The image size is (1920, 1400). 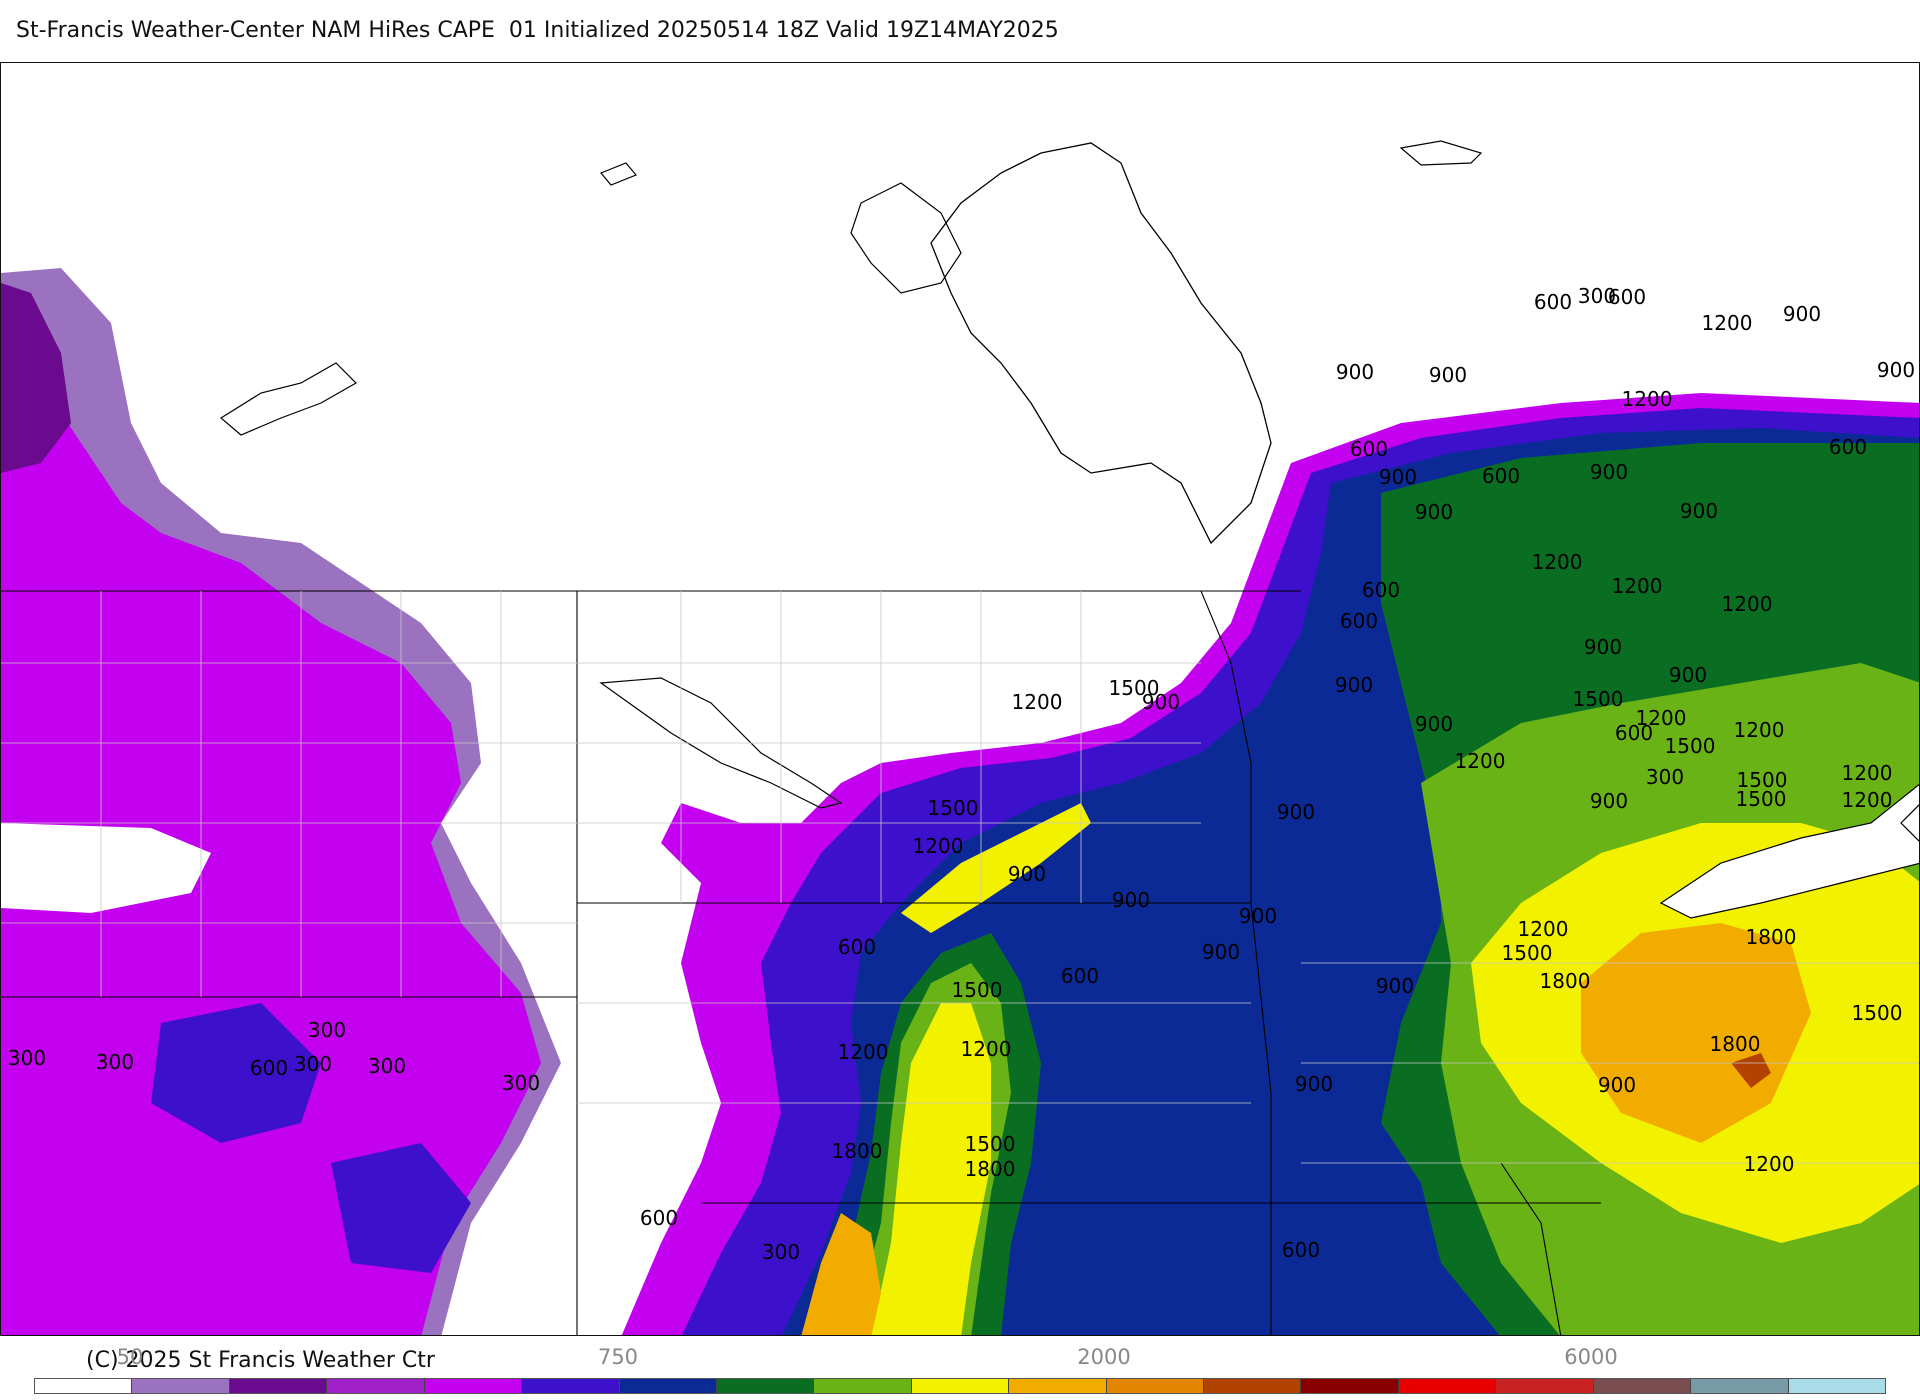 I want to click on cape-region-north-band, so click(x=996, y=868).